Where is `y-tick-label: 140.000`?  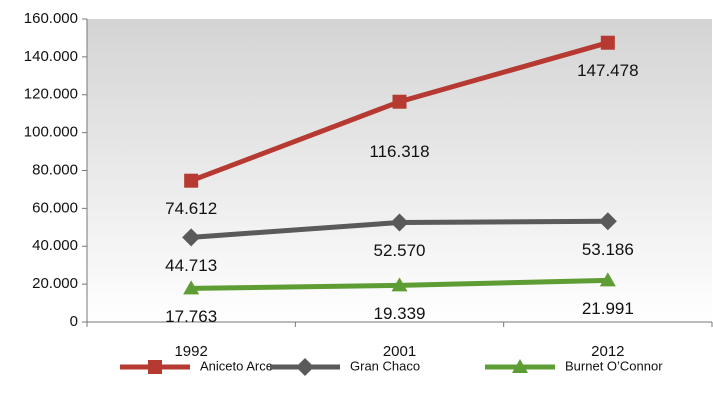
y-tick-label: 140.000 is located at coordinates (51, 56).